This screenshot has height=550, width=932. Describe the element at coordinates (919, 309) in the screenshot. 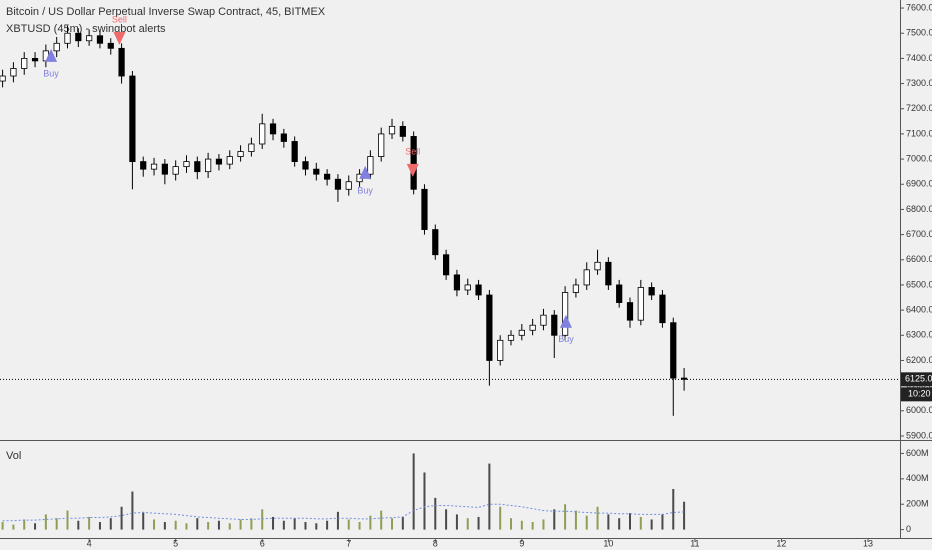

I see `y-tick-label: 6400.0` at that location.